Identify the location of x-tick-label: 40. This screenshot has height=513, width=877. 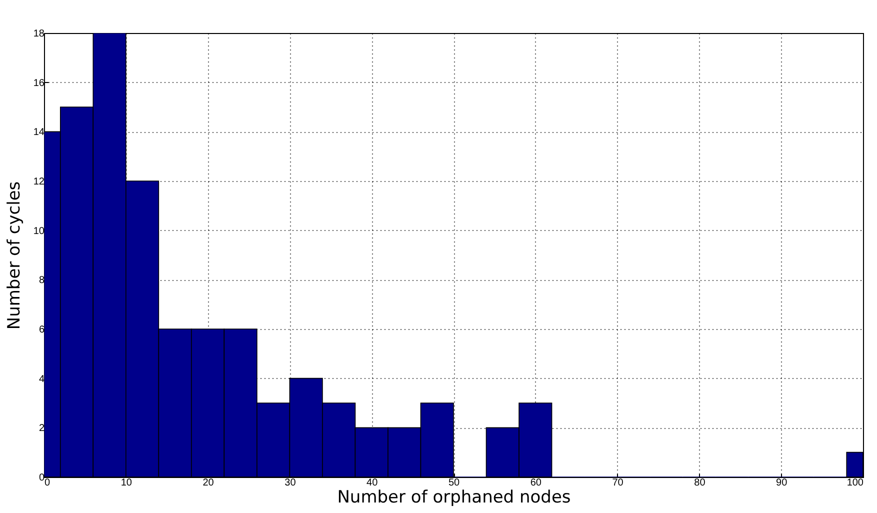
(372, 483).